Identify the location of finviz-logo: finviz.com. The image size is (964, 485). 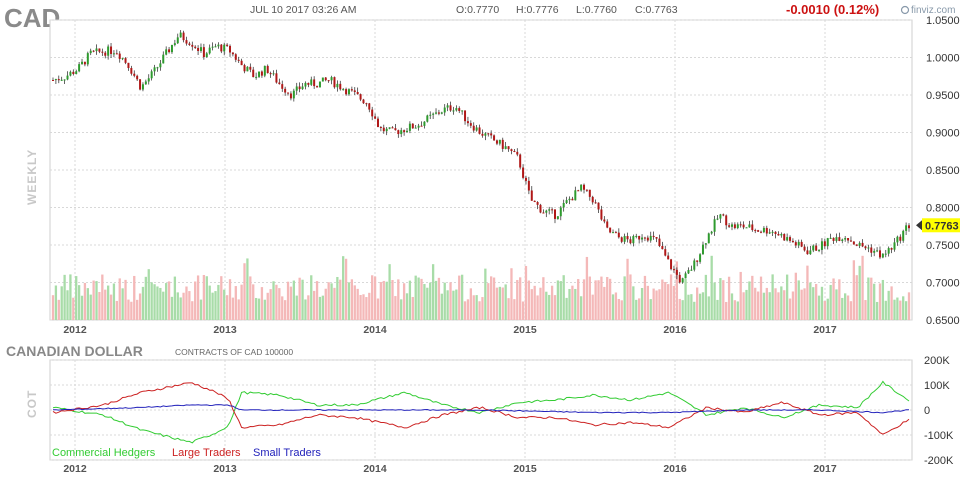
(928, 10).